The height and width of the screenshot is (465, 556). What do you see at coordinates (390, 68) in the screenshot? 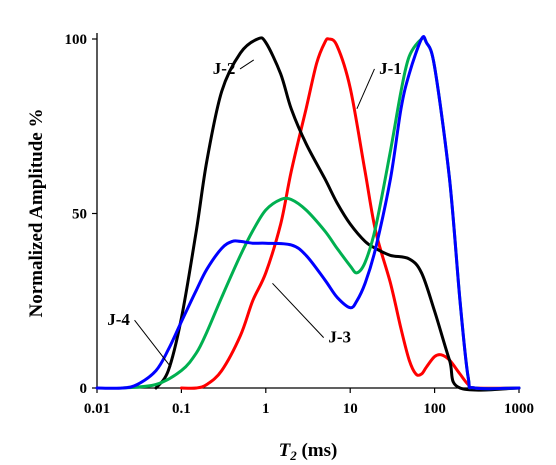
I see `series-label-j-1: J-1` at bounding box center [390, 68].